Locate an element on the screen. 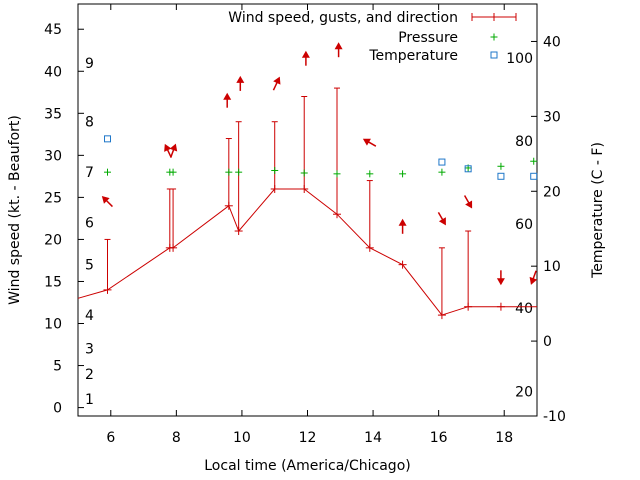  x-axis-label: Local time (America/Chicago) is located at coordinates (307, 466).